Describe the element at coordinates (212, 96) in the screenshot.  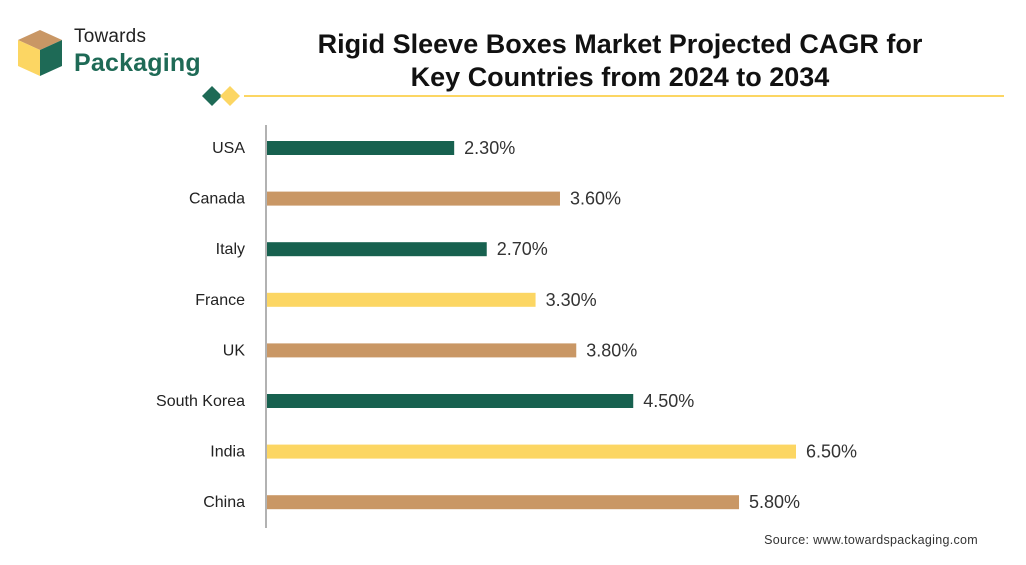
I see `divider-diamond-dark` at that location.